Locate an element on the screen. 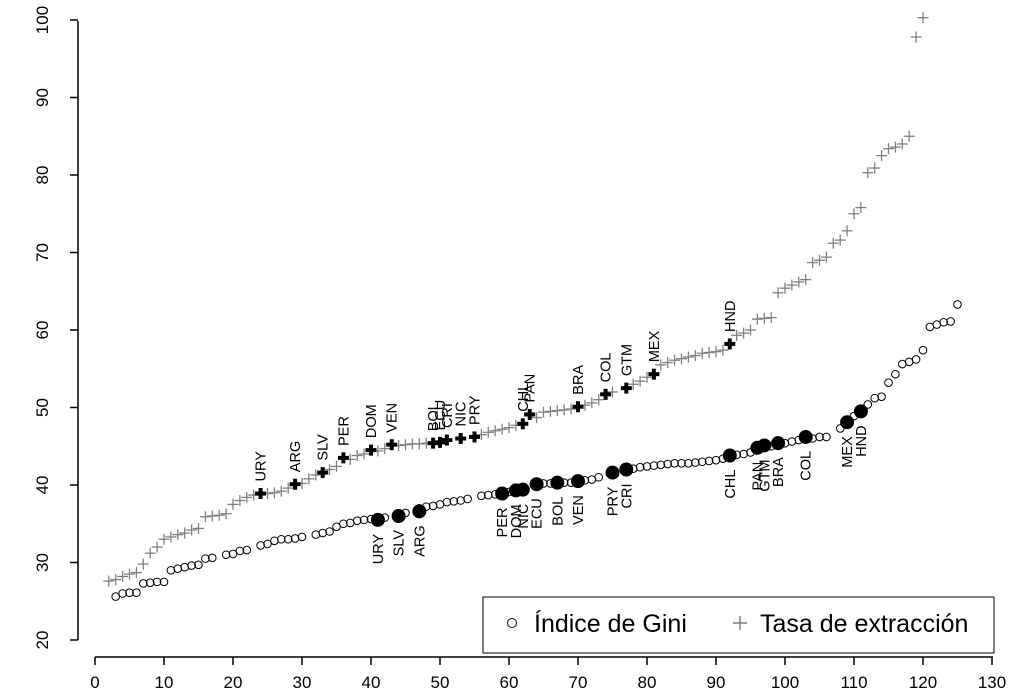  y-tick-label: 60 is located at coordinates (42, 330).